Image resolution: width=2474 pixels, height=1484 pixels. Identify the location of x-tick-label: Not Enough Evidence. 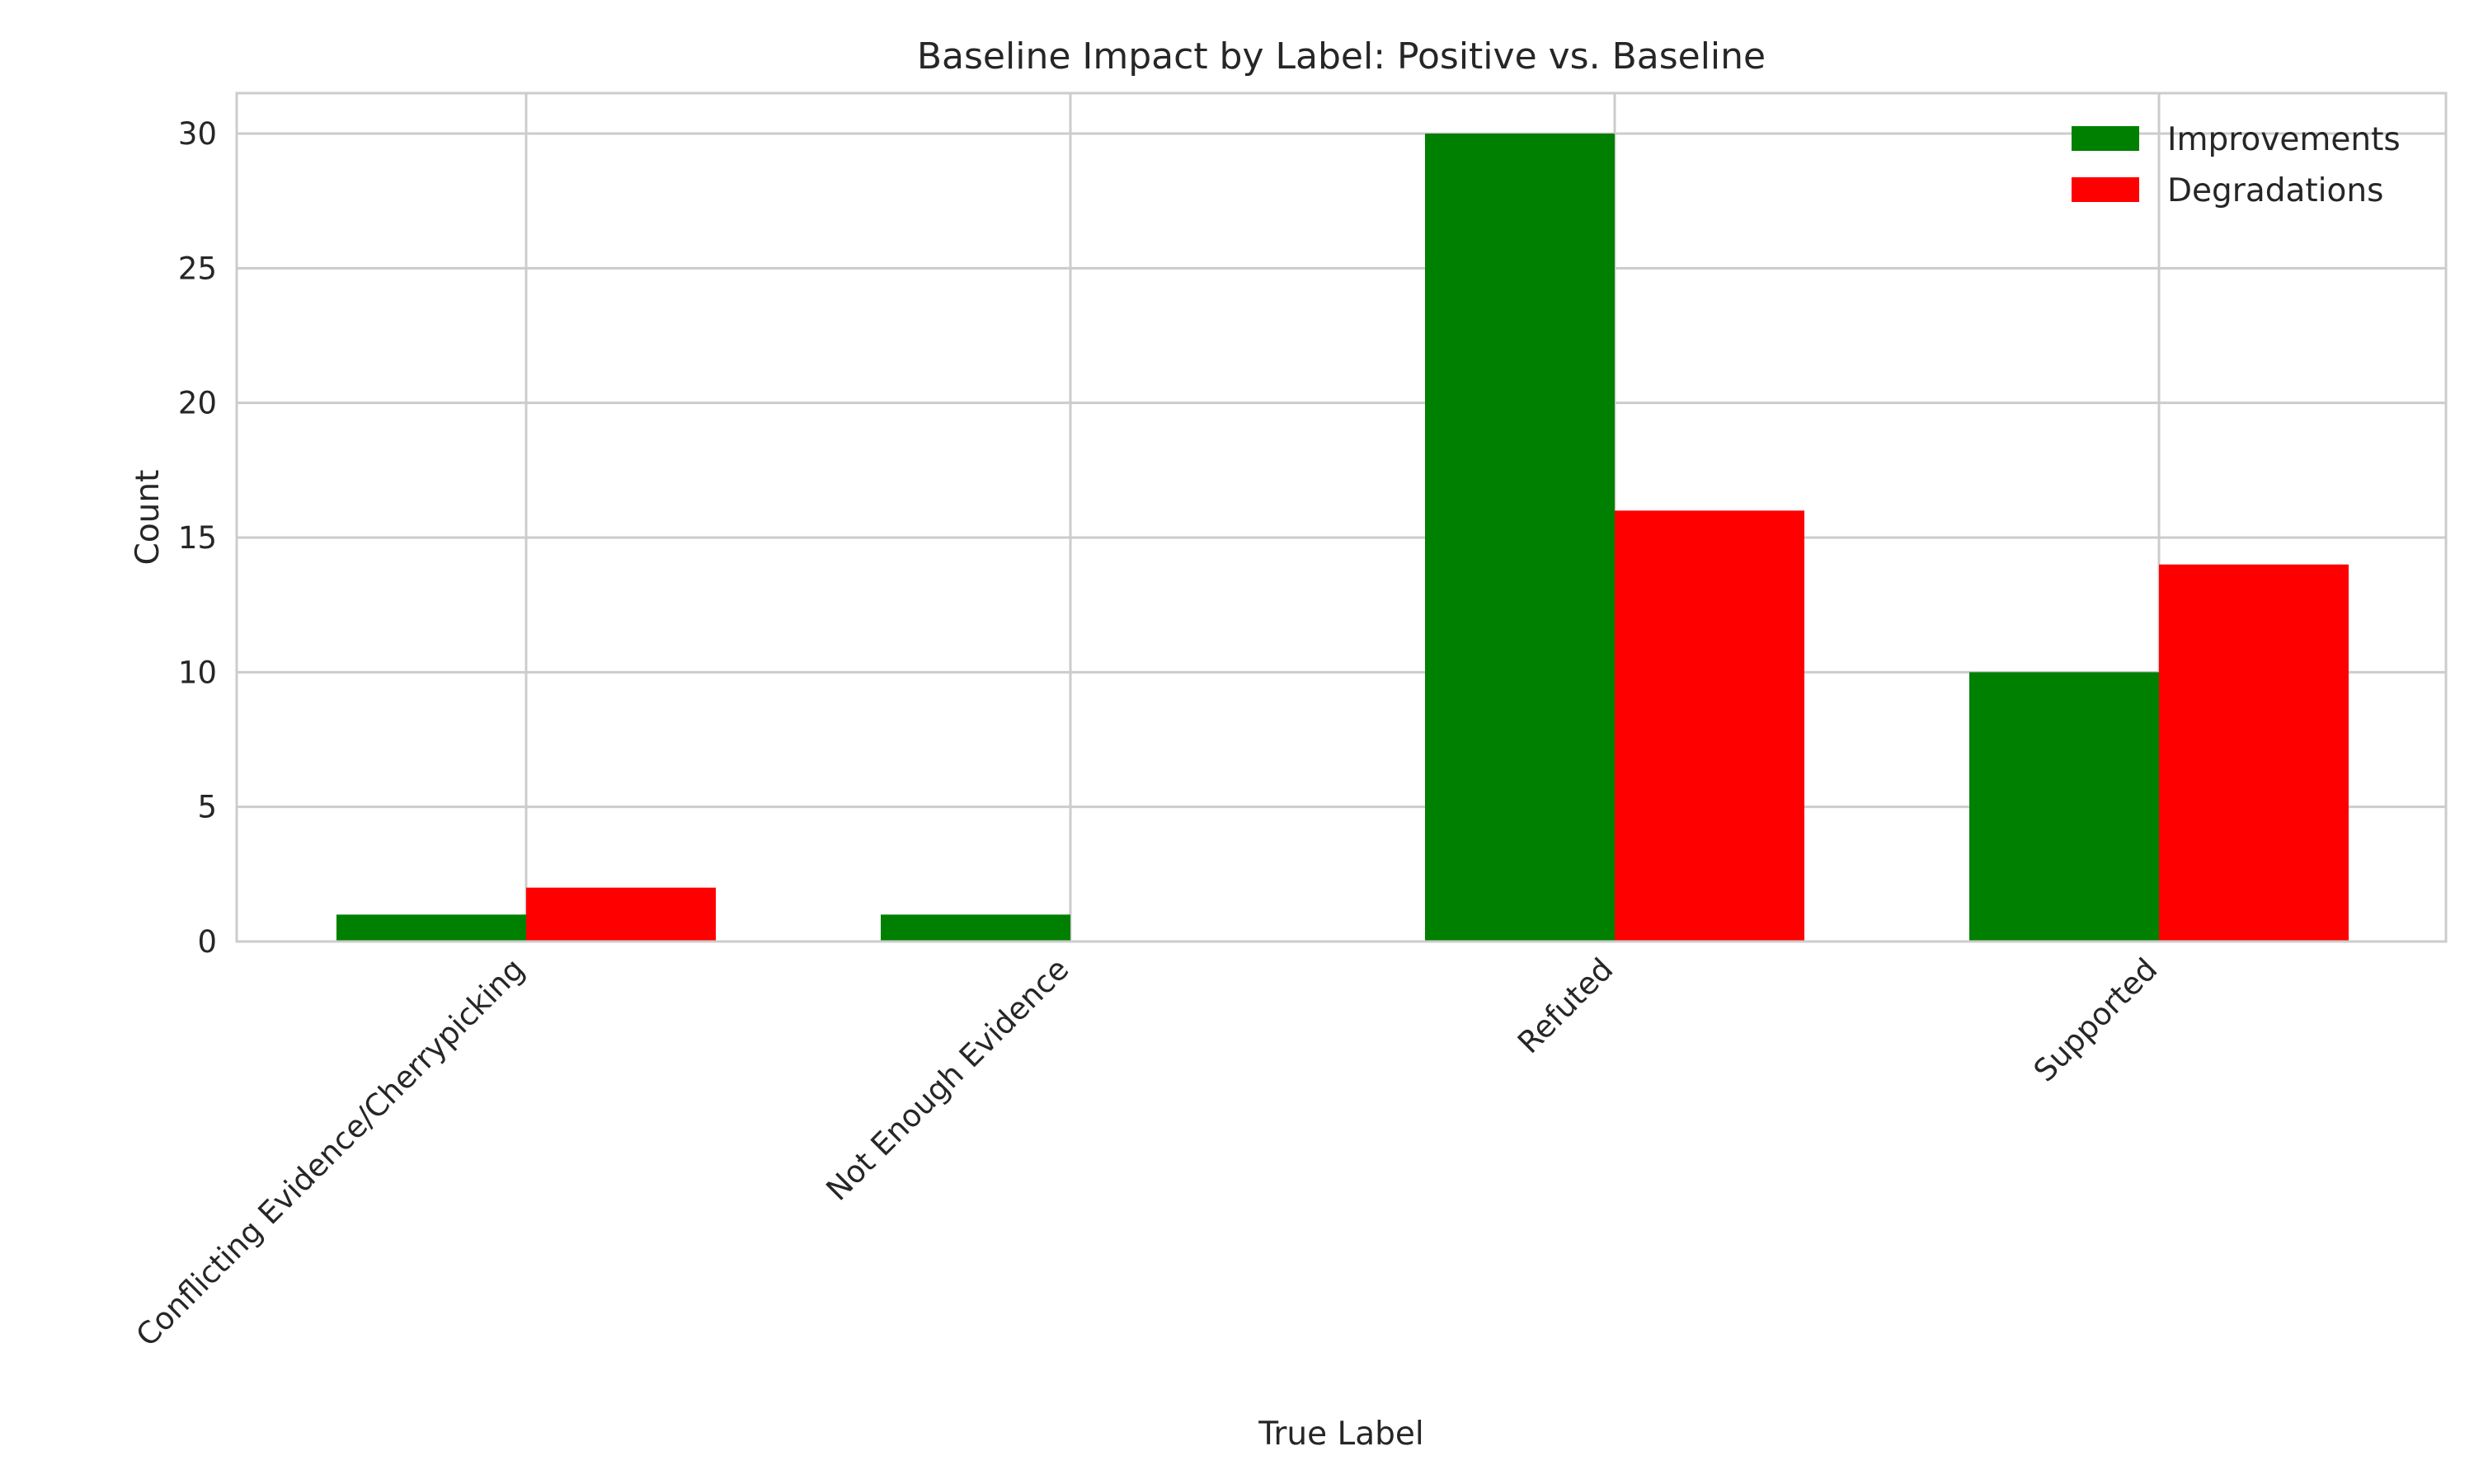
(948, 1079).